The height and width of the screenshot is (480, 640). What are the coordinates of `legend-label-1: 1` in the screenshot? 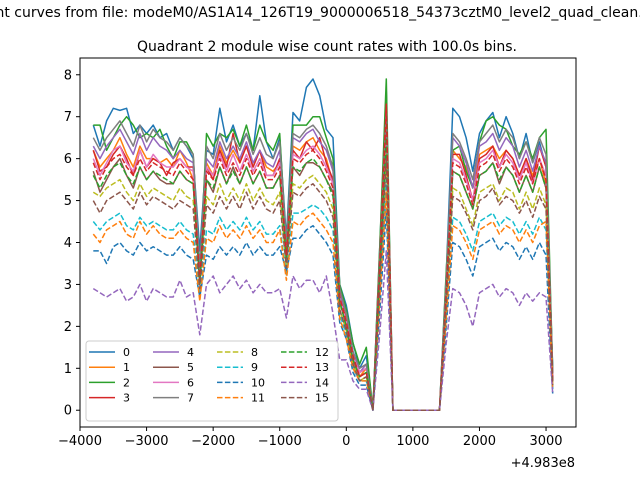 It's located at (126, 367).